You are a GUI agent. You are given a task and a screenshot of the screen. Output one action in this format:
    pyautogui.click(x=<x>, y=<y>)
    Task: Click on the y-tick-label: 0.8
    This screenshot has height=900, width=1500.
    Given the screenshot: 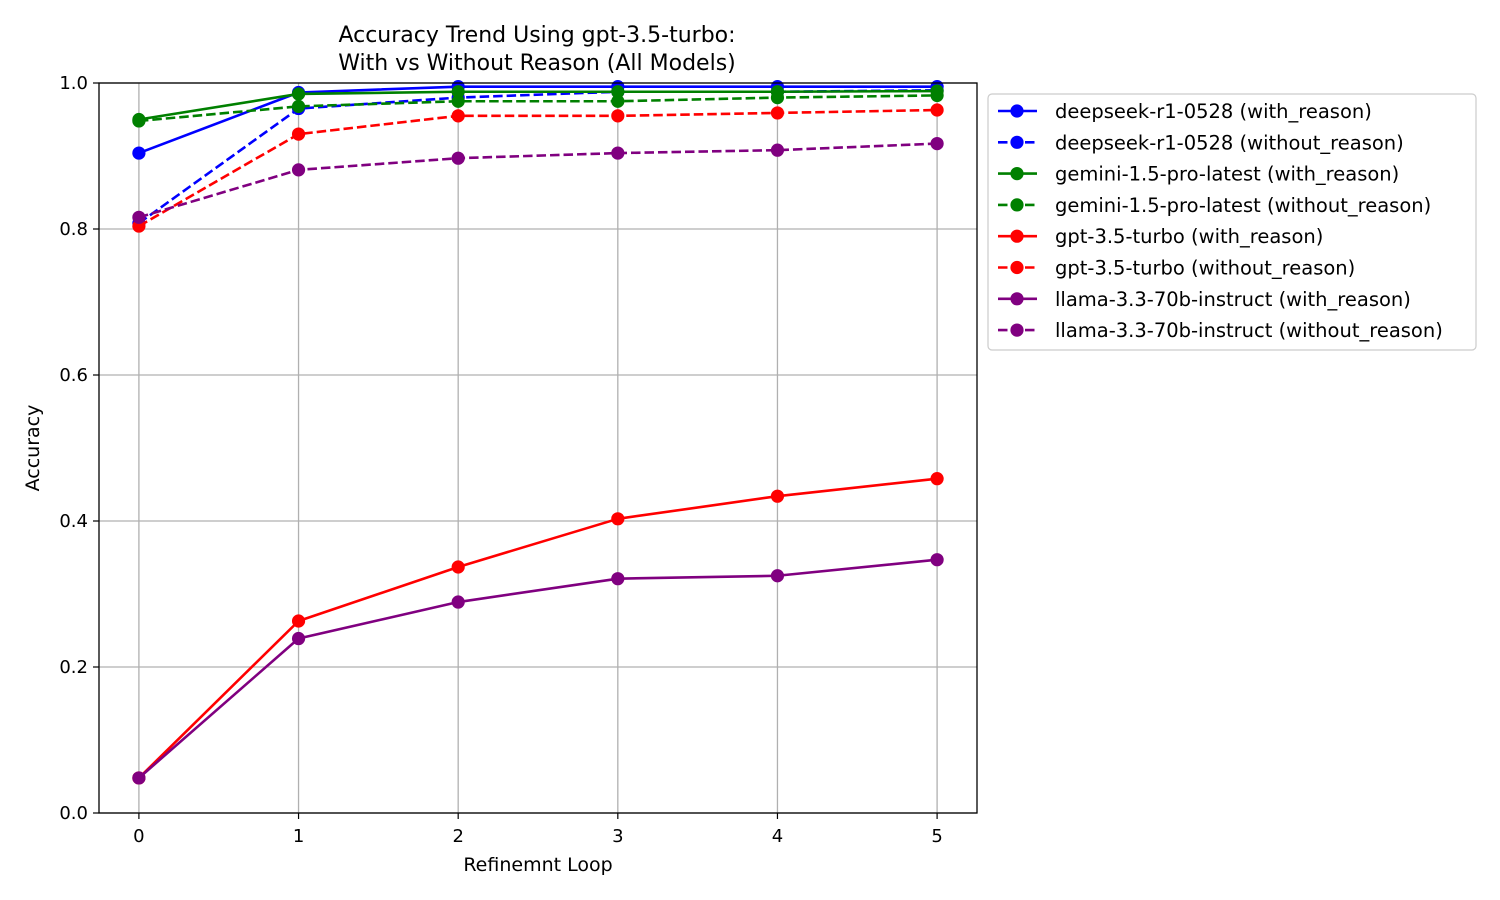 What is the action you would take?
    pyautogui.click(x=73, y=229)
    